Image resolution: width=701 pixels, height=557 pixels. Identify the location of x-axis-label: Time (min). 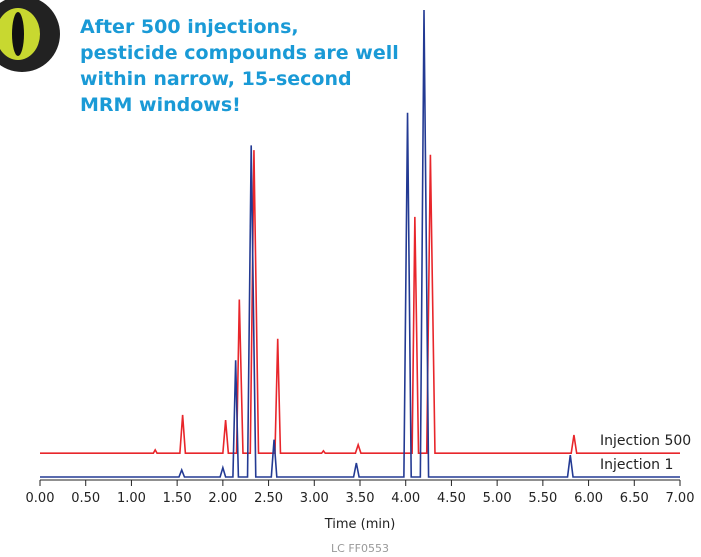
(360, 524).